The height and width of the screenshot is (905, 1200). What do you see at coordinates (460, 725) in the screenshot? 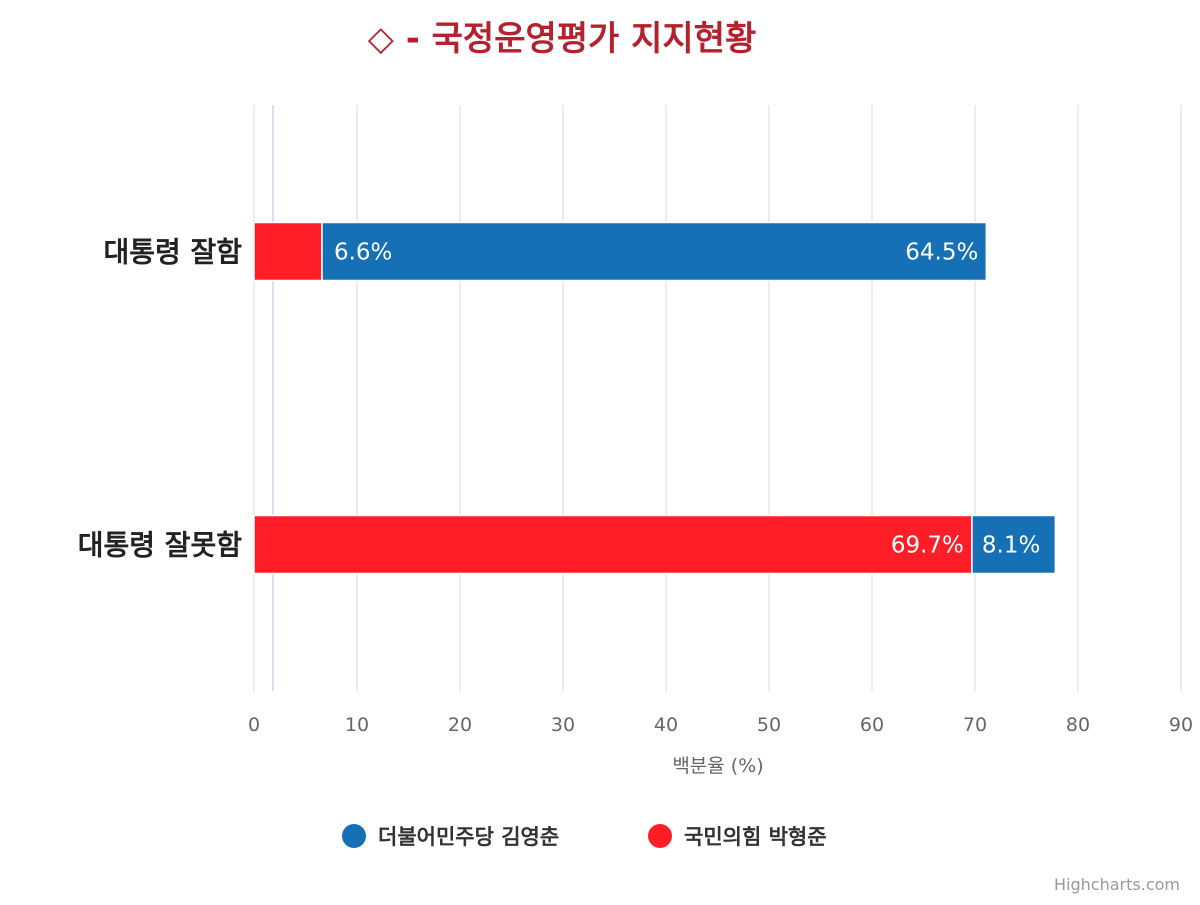
I see `x-tick-label: 20` at bounding box center [460, 725].